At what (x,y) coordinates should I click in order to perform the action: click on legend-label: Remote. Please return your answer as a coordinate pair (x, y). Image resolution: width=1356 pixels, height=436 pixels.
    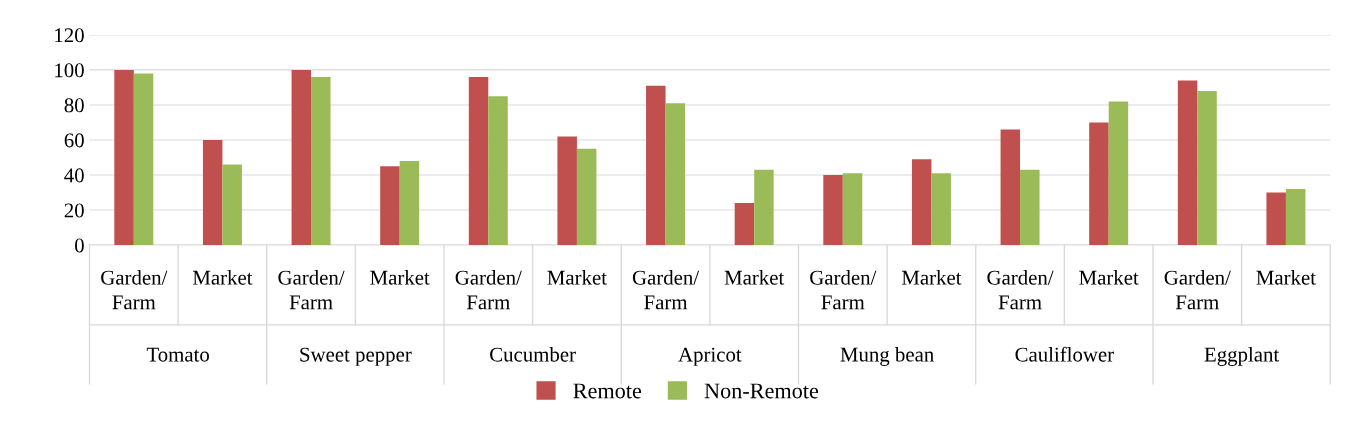
    Looking at the image, I should click on (607, 391).